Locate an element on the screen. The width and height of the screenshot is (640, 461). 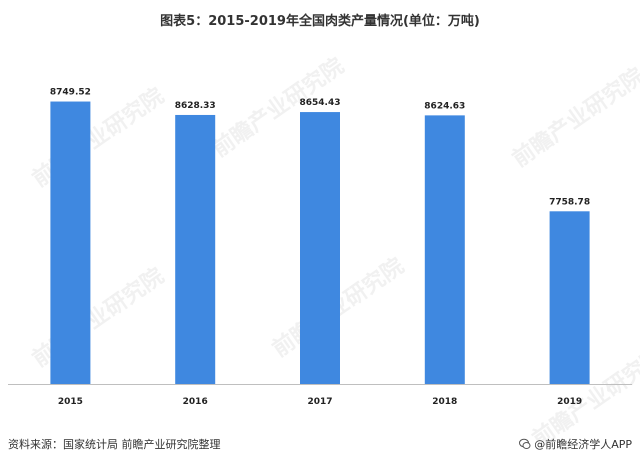
x-tick-2017: 2017 is located at coordinates (319, 402).